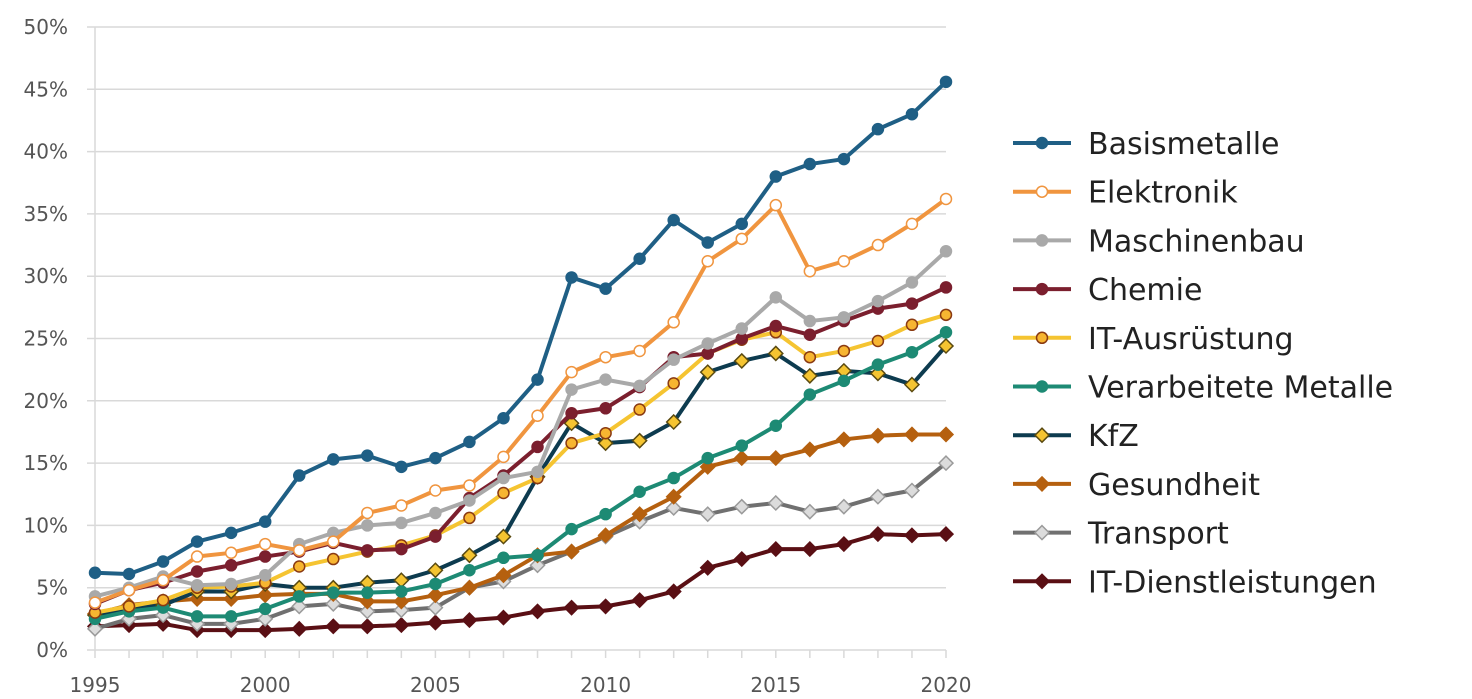 This screenshot has height=699, width=1472. Describe the element at coordinates (1191, 339) in the screenshot. I see `legend-label: IT-Ausrüstung` at that location.